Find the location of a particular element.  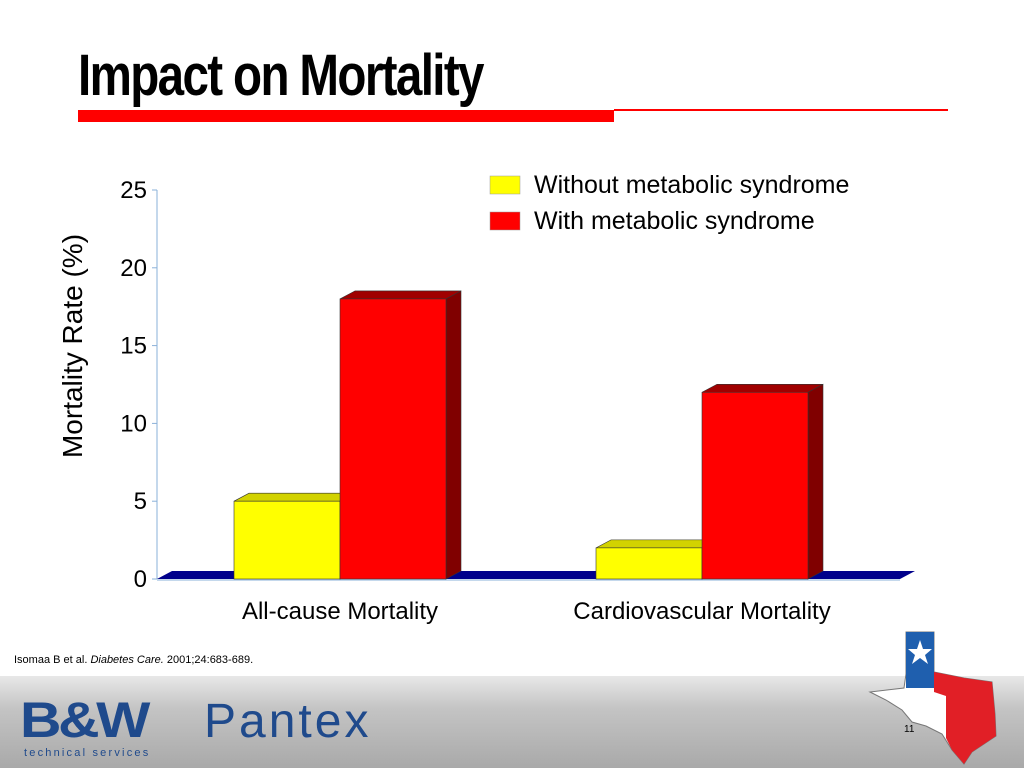

y-tick-label: 10 is located at coordinates (133, 423).